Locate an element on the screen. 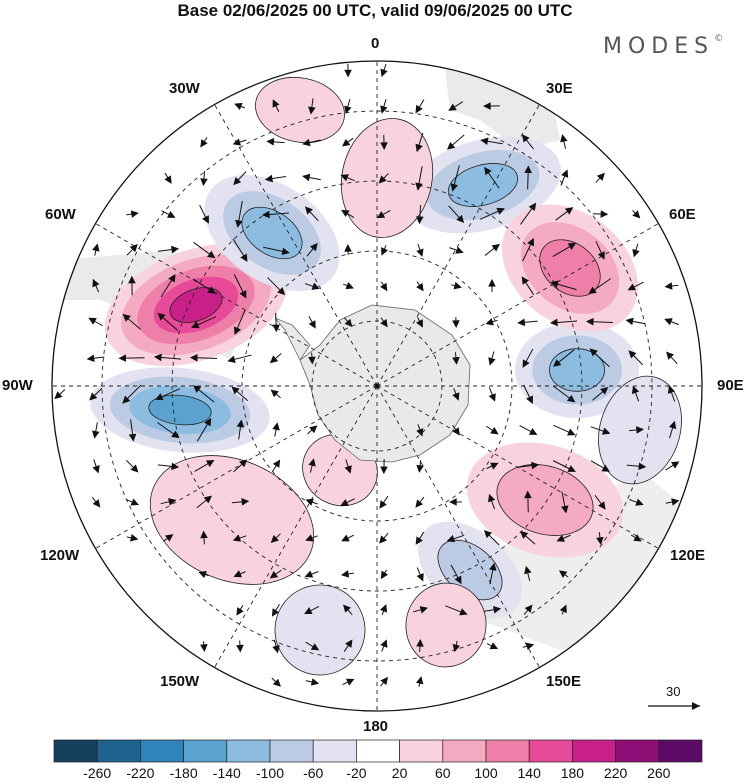  colorbar-label: 260 is located at coordinates (659, 773).